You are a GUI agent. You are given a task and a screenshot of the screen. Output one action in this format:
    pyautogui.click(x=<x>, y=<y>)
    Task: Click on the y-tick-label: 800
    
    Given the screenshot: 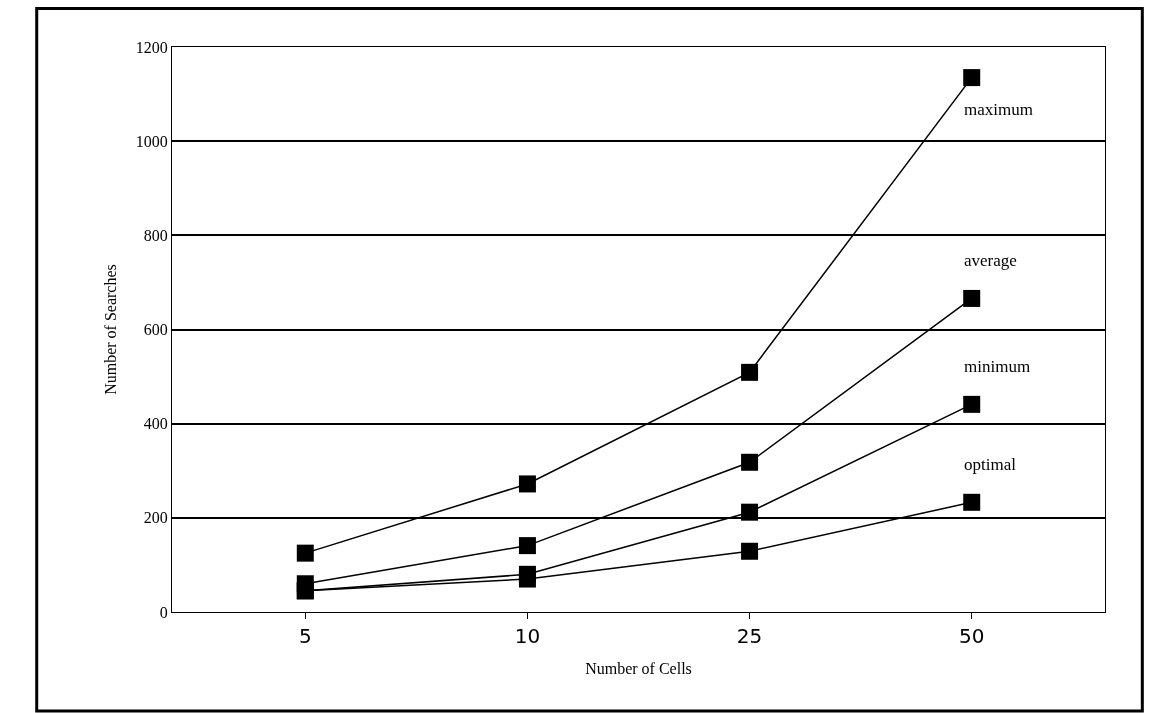 What is the action you would take?
    pyautogui.click(x=155, y=235)
    